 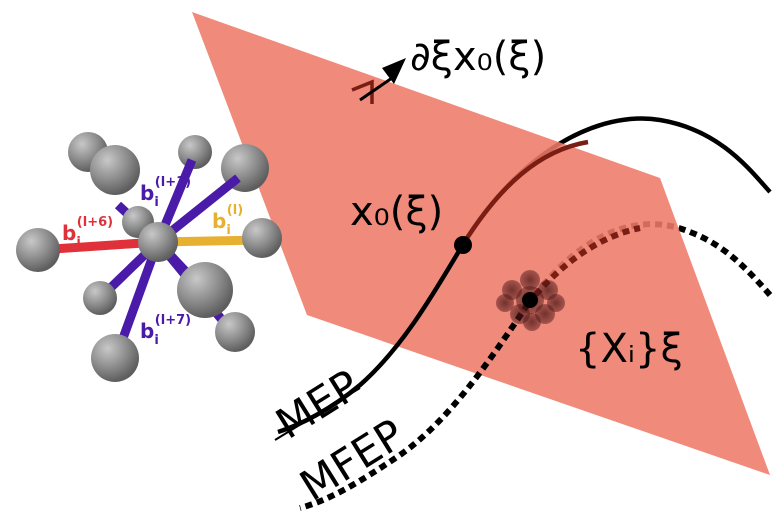 I want to click on mfep-curve, so click(x=415, y=406).